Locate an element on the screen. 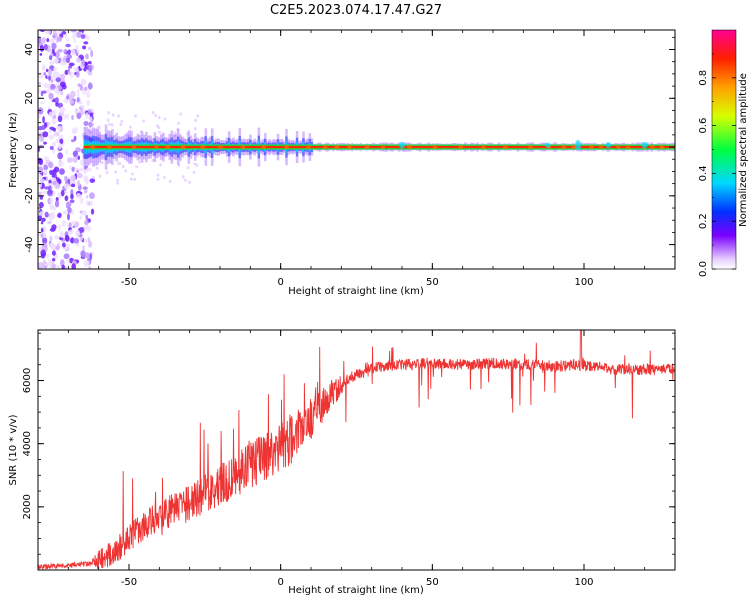  center-line-core is located at coordinates (379, 147).